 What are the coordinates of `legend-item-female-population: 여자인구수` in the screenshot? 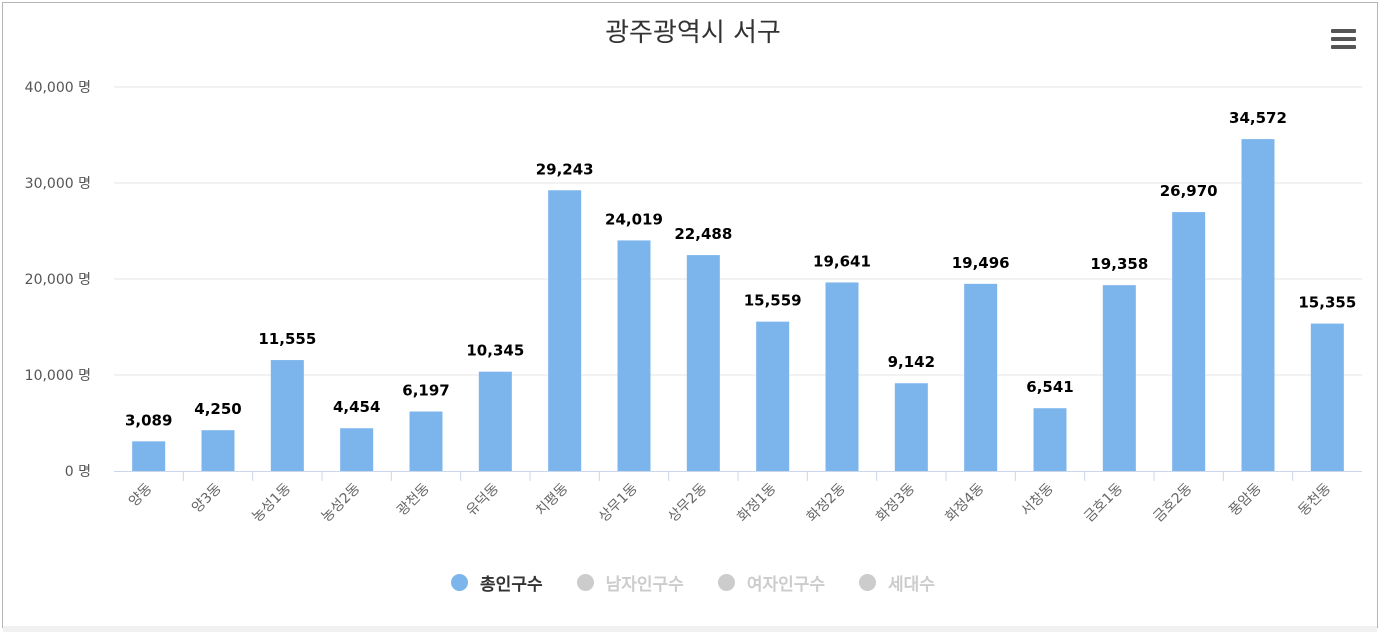 It's located at (771, 582).